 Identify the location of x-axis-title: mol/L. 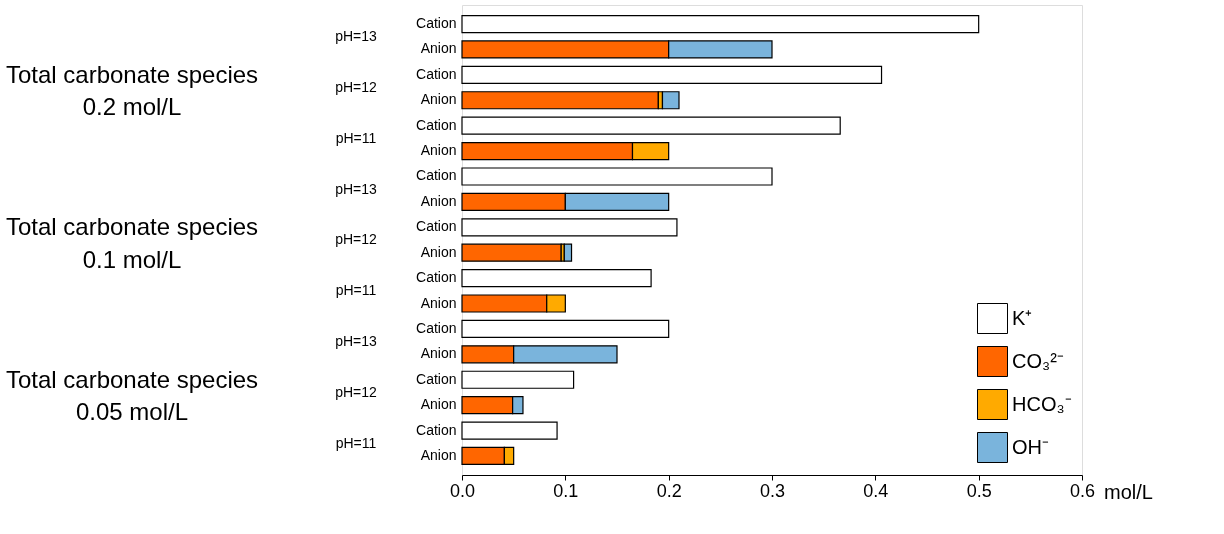
(1128, 492).